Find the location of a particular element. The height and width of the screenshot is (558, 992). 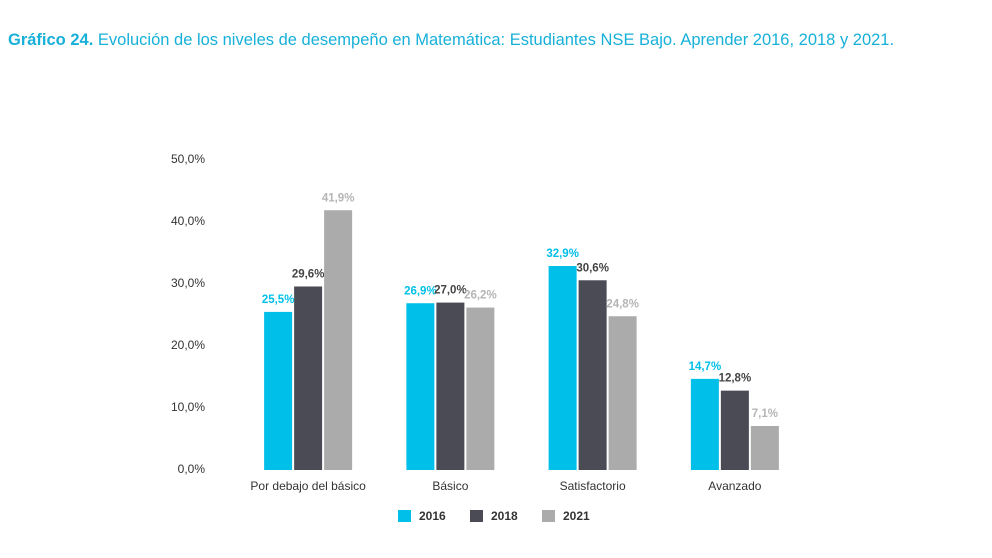

x-tick-label: Básico is located at coordinates (450, 486).